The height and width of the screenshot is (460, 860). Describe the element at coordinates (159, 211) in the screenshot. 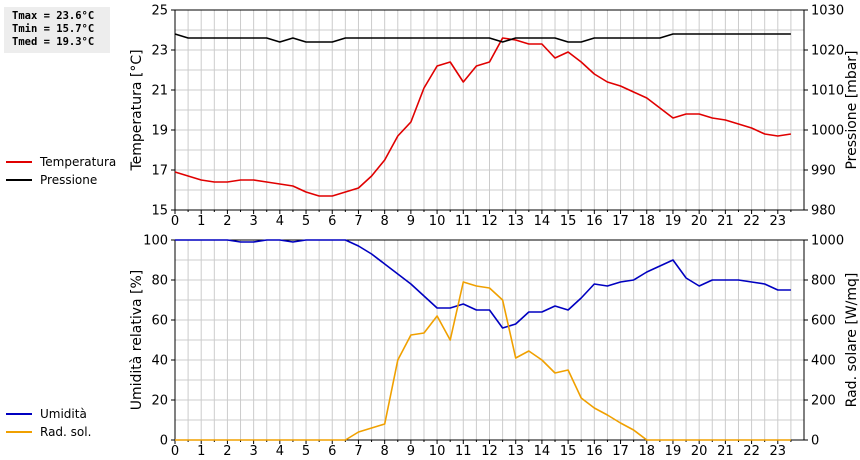

I see `y-tick-label: 15` at that location.